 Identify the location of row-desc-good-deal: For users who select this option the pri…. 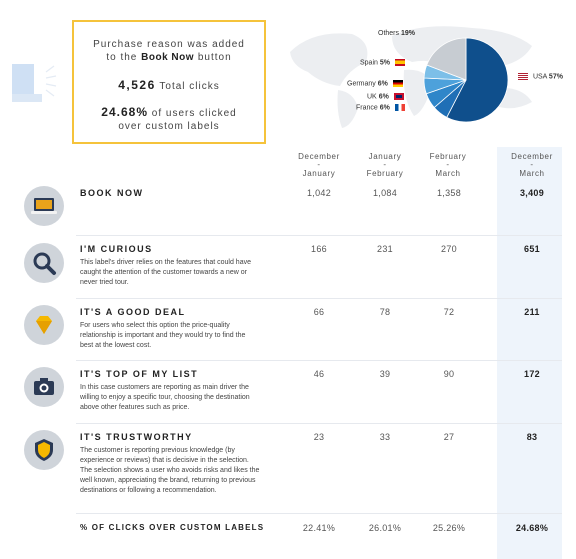
(163, 335).